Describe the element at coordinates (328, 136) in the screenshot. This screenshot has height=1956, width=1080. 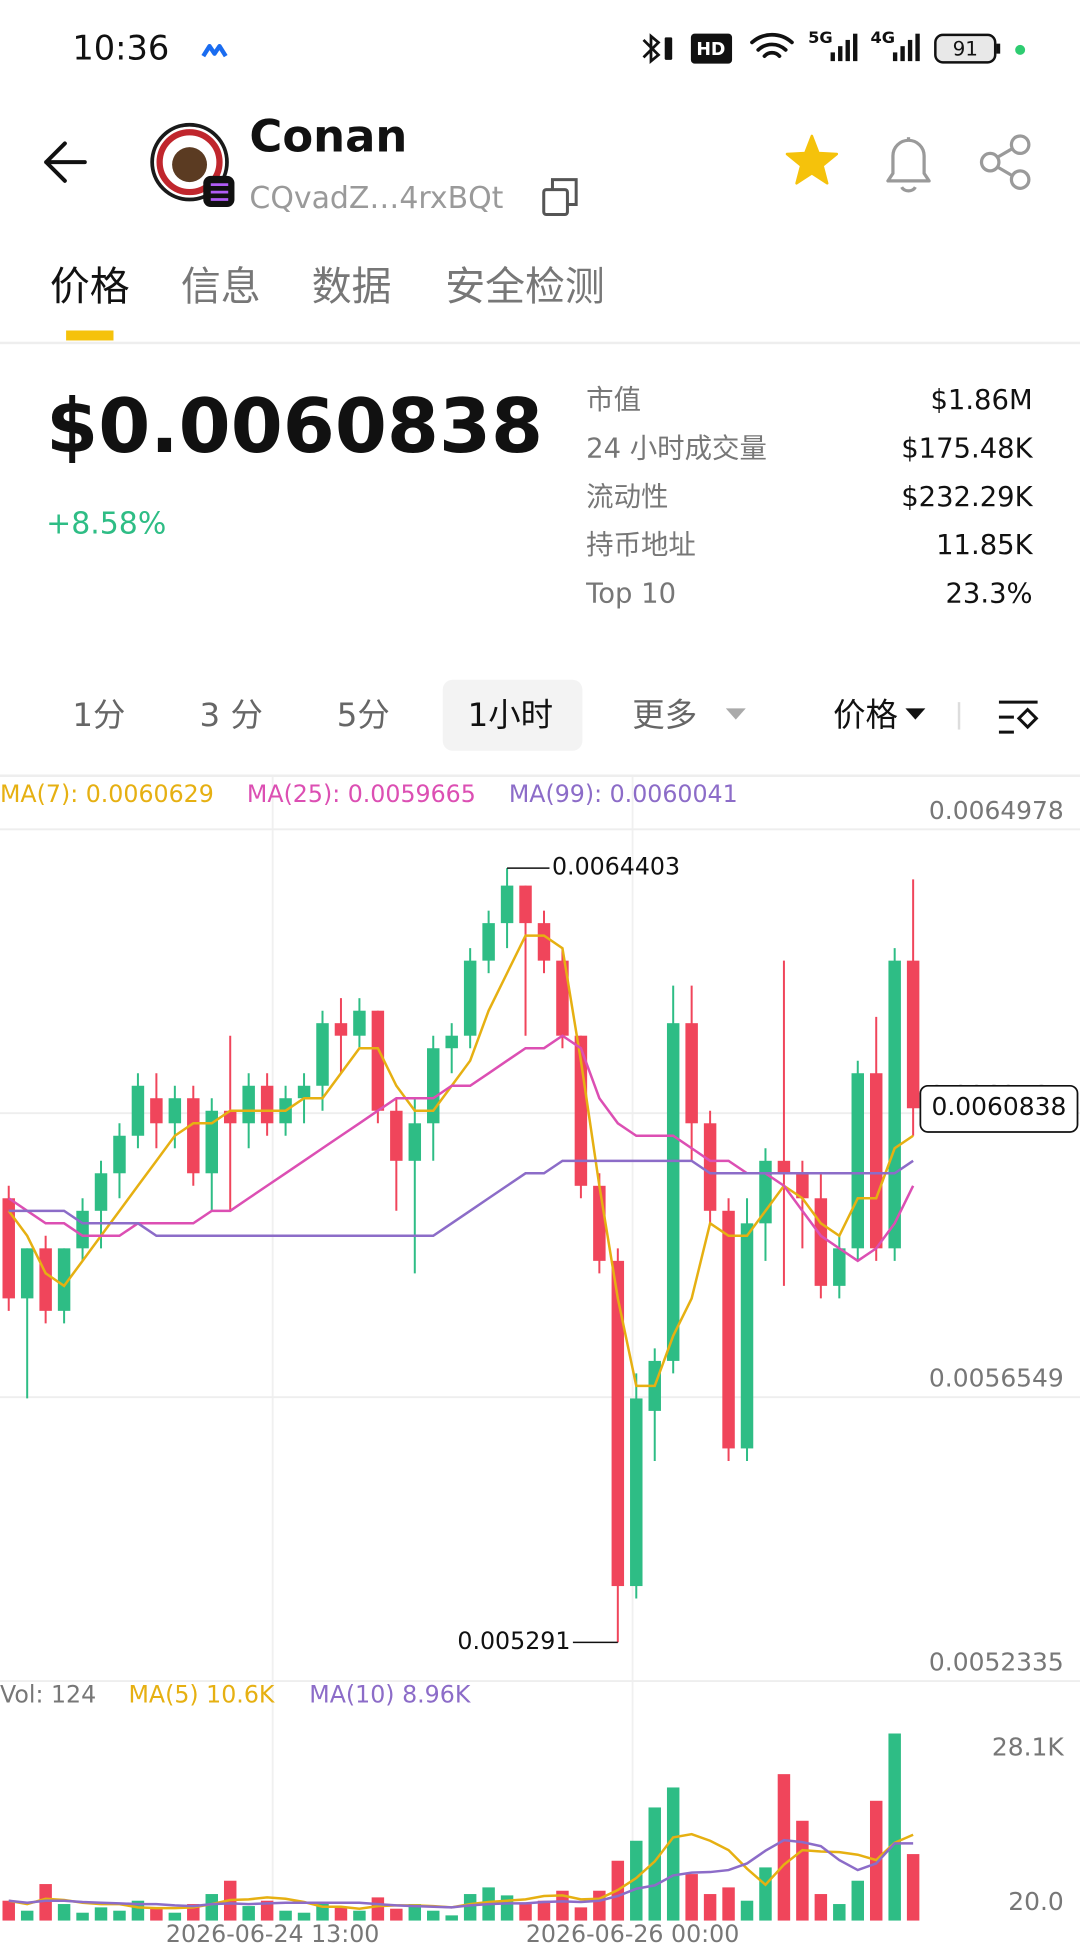
I see `token-name: Conan` at that location.